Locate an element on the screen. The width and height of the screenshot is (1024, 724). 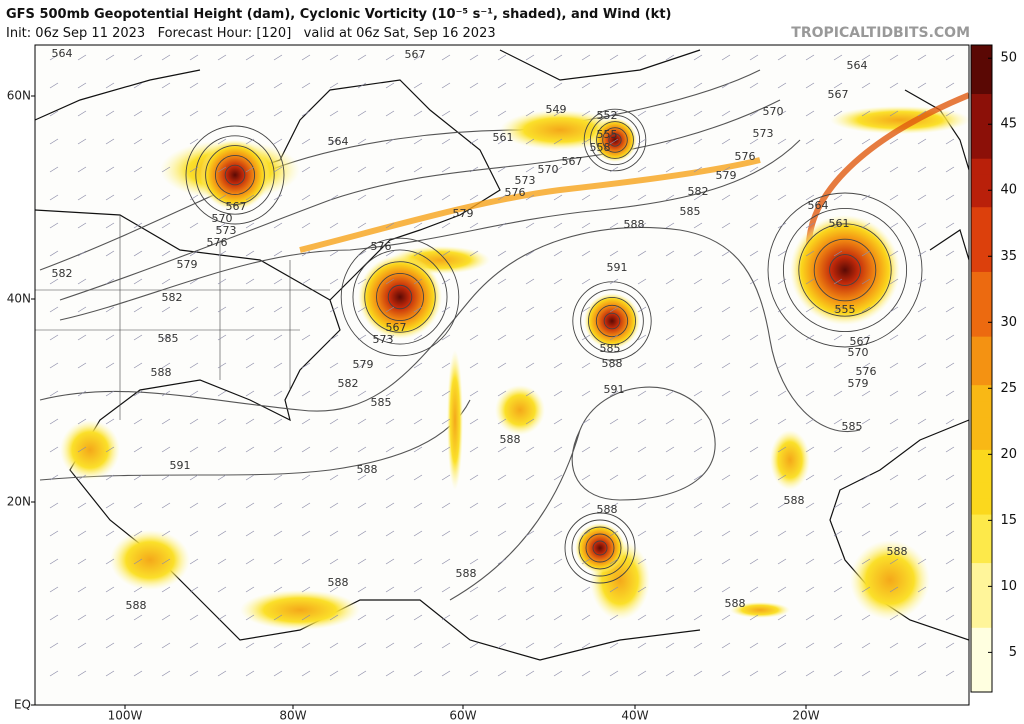
colorbar-tick-label: 15 is located at coordinates (1008, 520).